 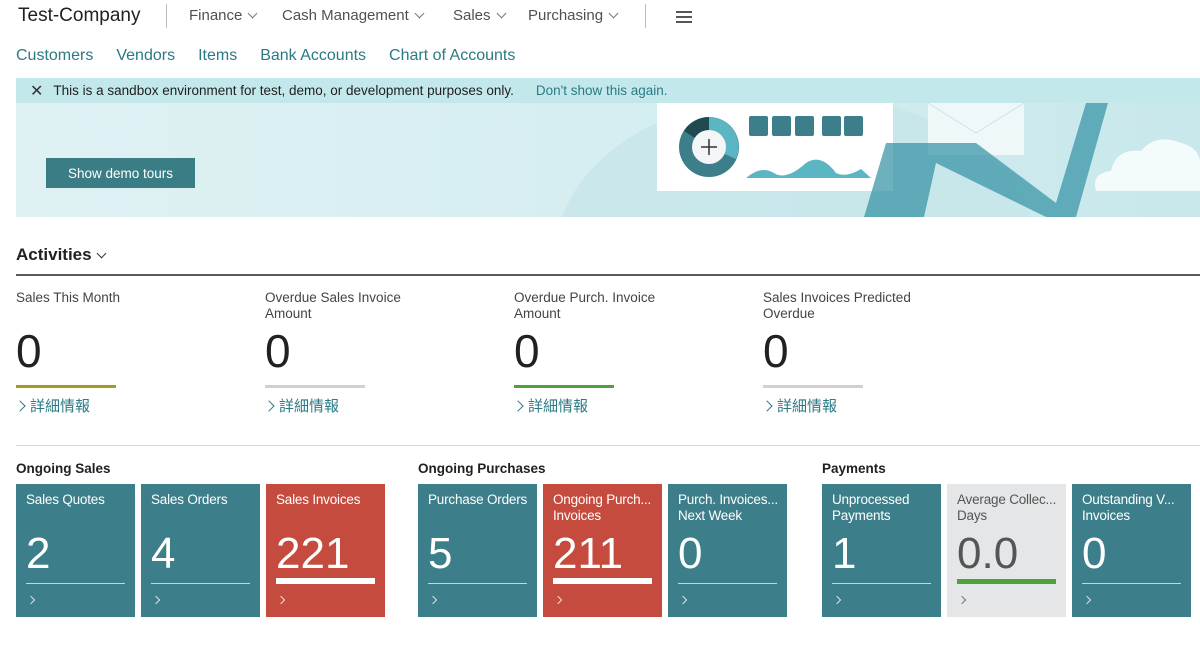 I want to click on dont-show-again-link: Don't show this again., so click(x=601, y=90).